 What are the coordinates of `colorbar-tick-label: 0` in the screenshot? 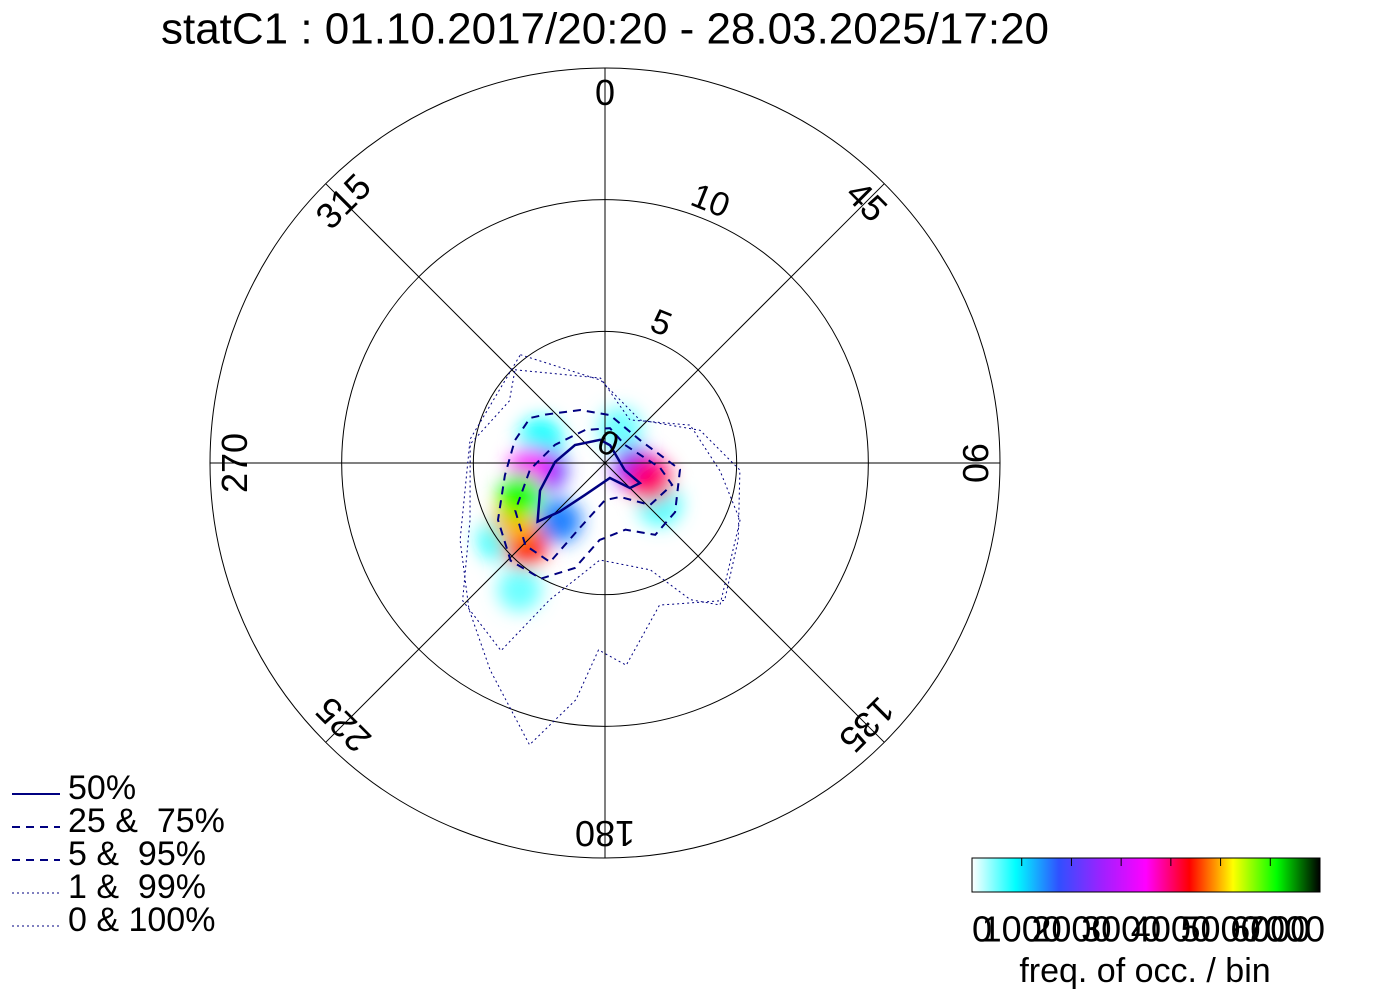 It's located at (982, 929).